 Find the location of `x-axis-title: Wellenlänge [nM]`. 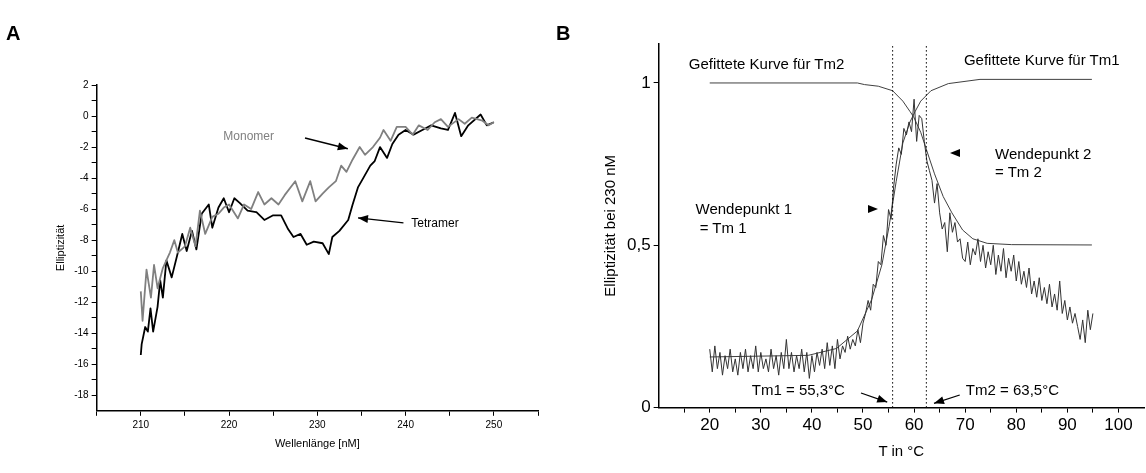

x-axis-title: Wellenlänge [nM] is located at coordinates (317, 443).